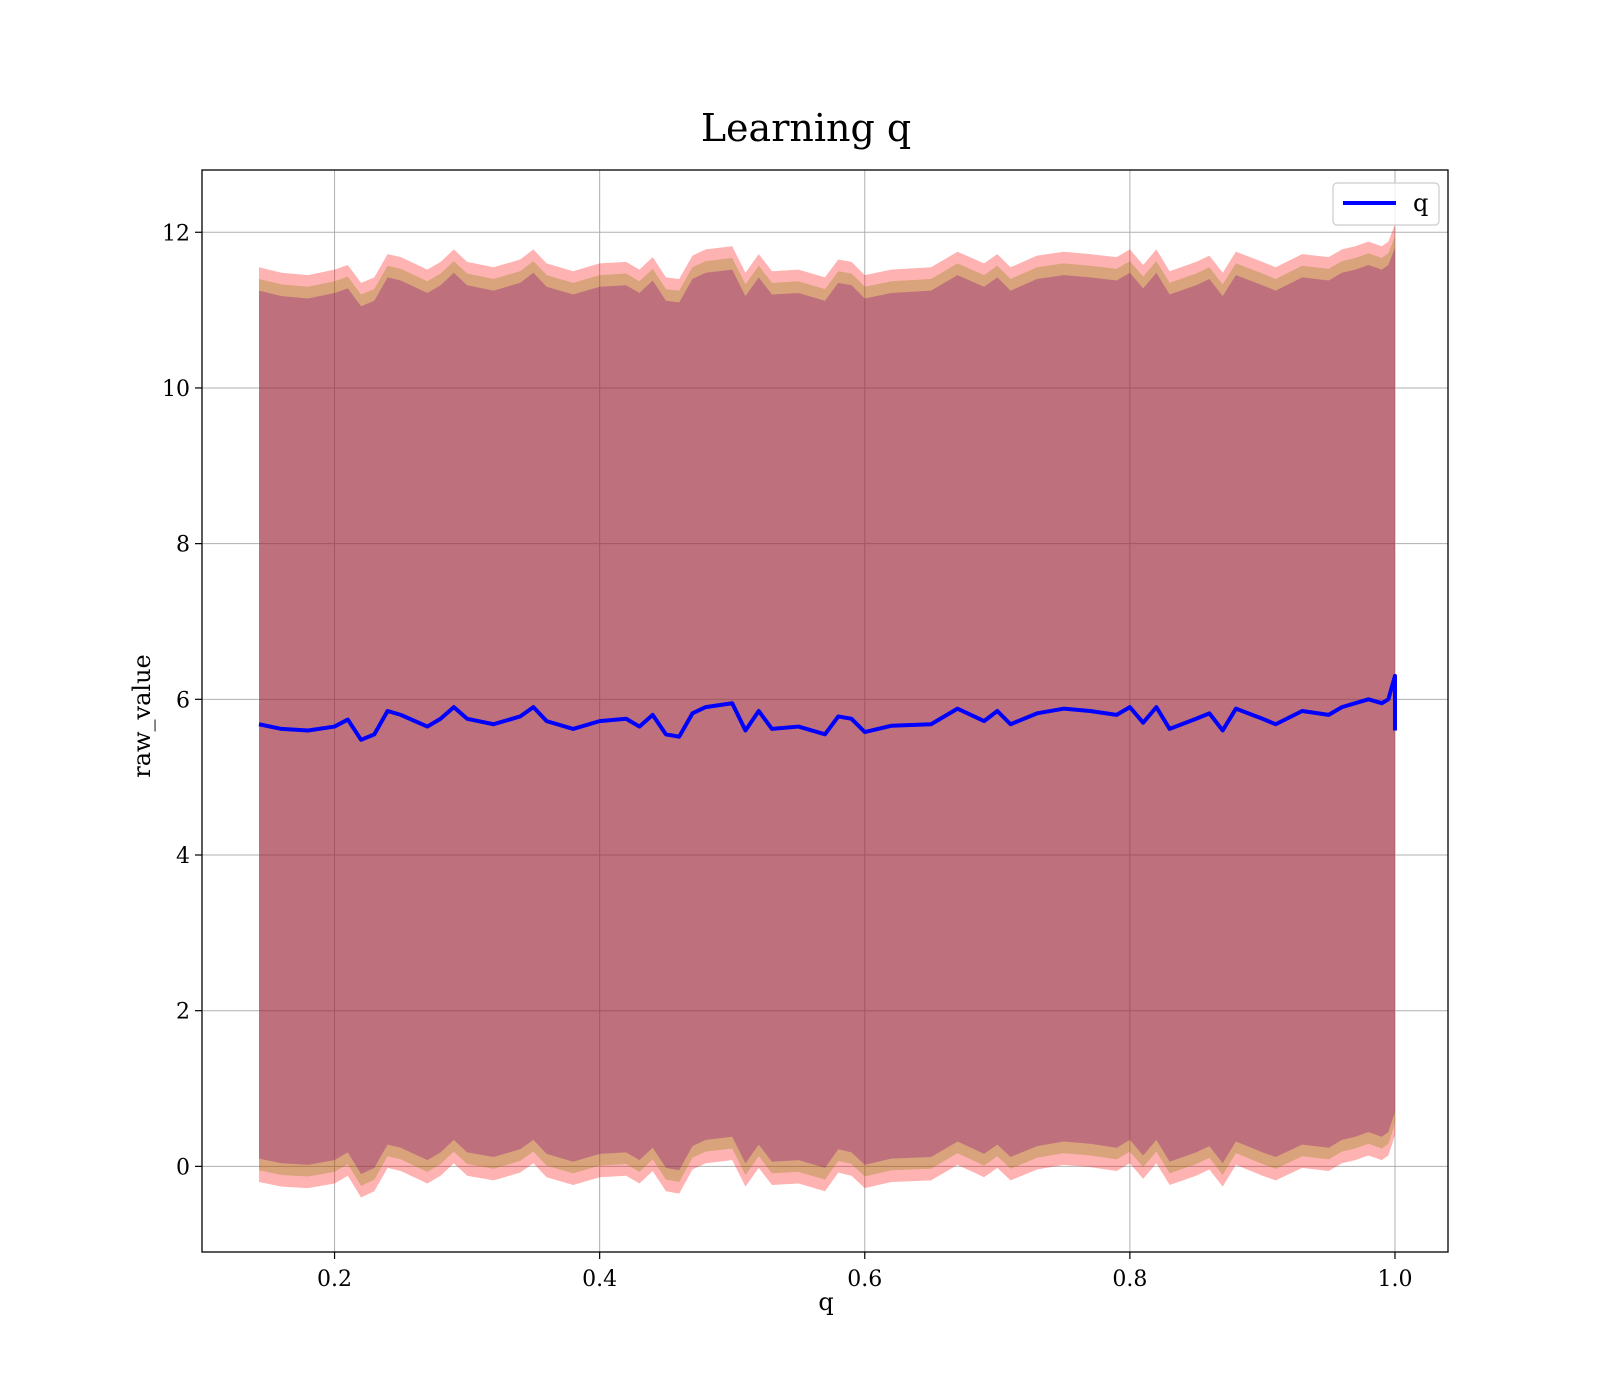  I want to click on y-axis-ticks: 0 2 4 6 8 10 12, so click(182, 700).